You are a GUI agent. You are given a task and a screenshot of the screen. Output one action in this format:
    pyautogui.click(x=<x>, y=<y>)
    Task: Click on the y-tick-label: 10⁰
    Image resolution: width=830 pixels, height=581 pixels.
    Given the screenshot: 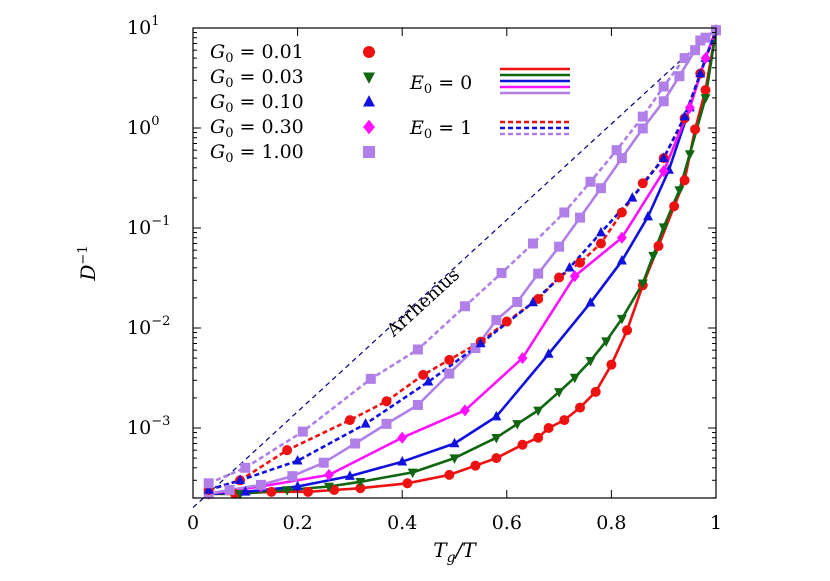 What is the action you would take?
    pyautogui.click(x=143, y=126)
    